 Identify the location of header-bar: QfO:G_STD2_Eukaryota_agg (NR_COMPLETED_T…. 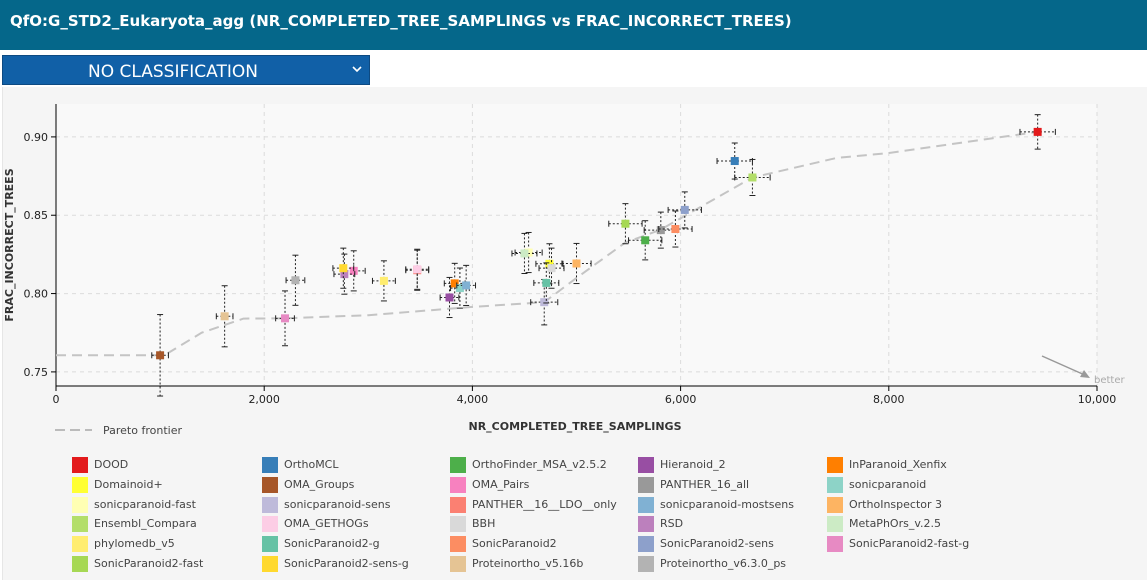
(573, 25).